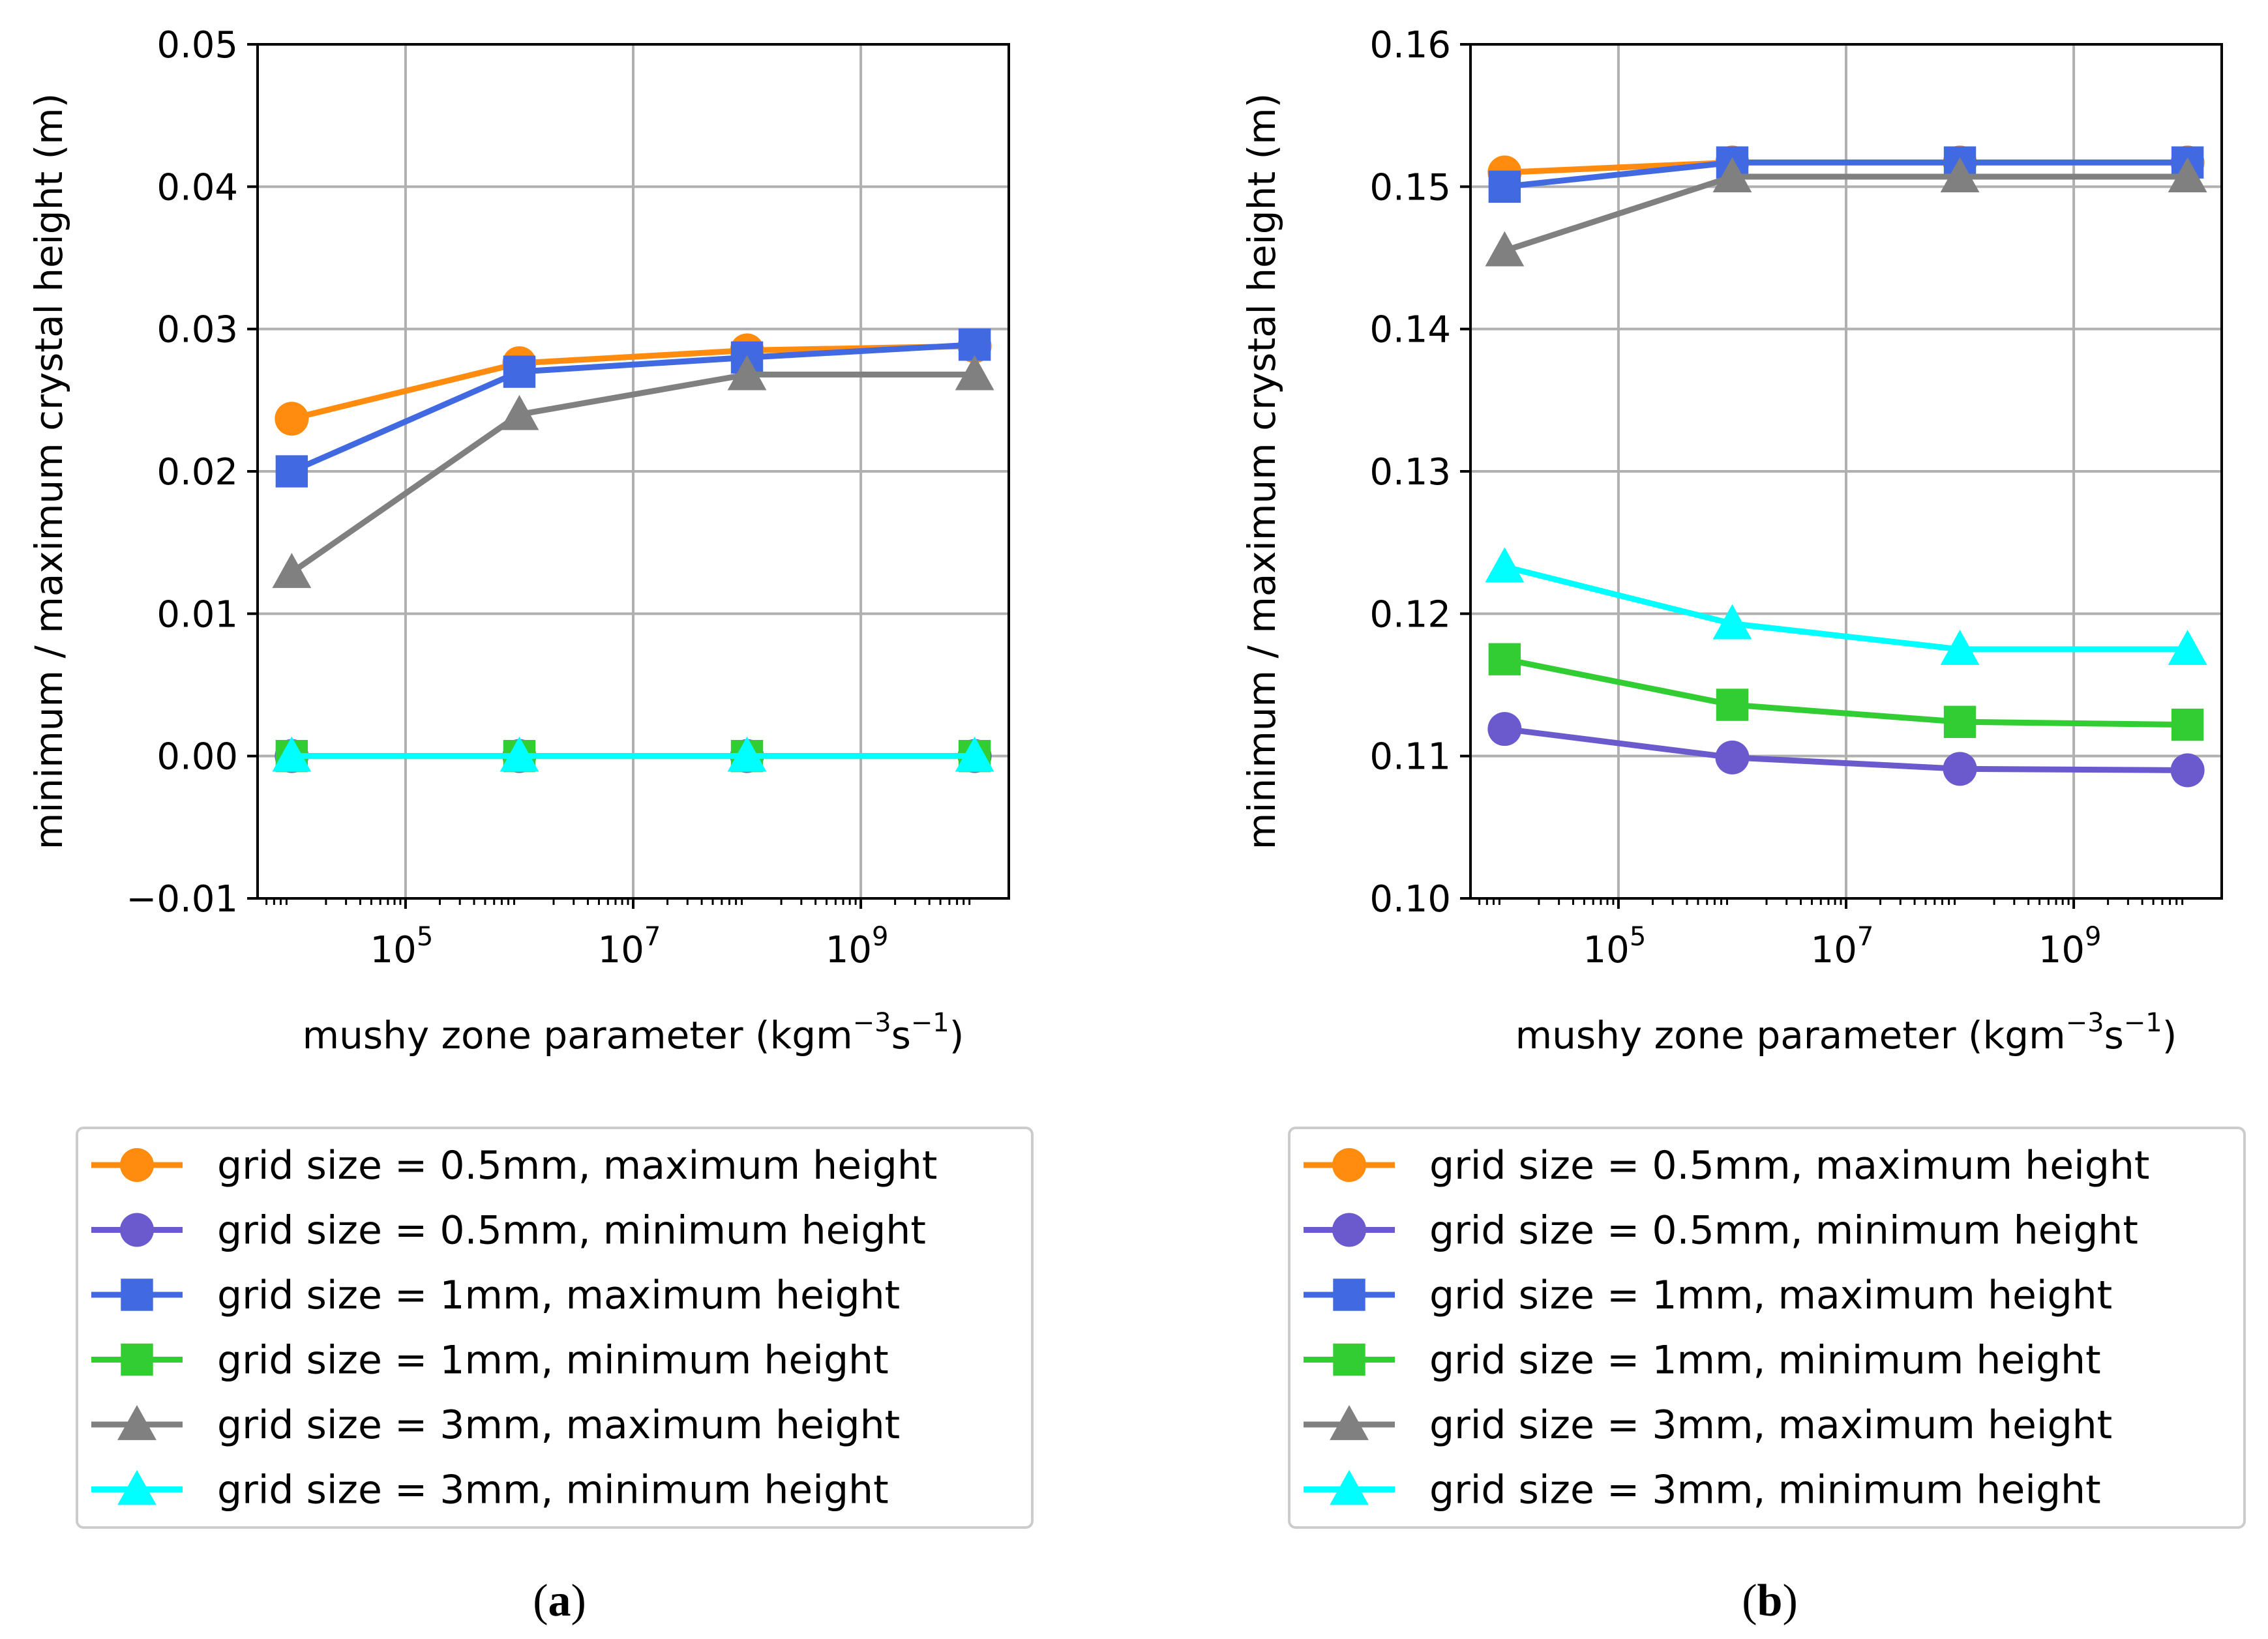 The height and width of the screenshot is (1639, 2268). What do you see at coordinates (197, 614) in the screenshot?
I see `y-tick-label: 0.01` at bounding box center [197, 614].